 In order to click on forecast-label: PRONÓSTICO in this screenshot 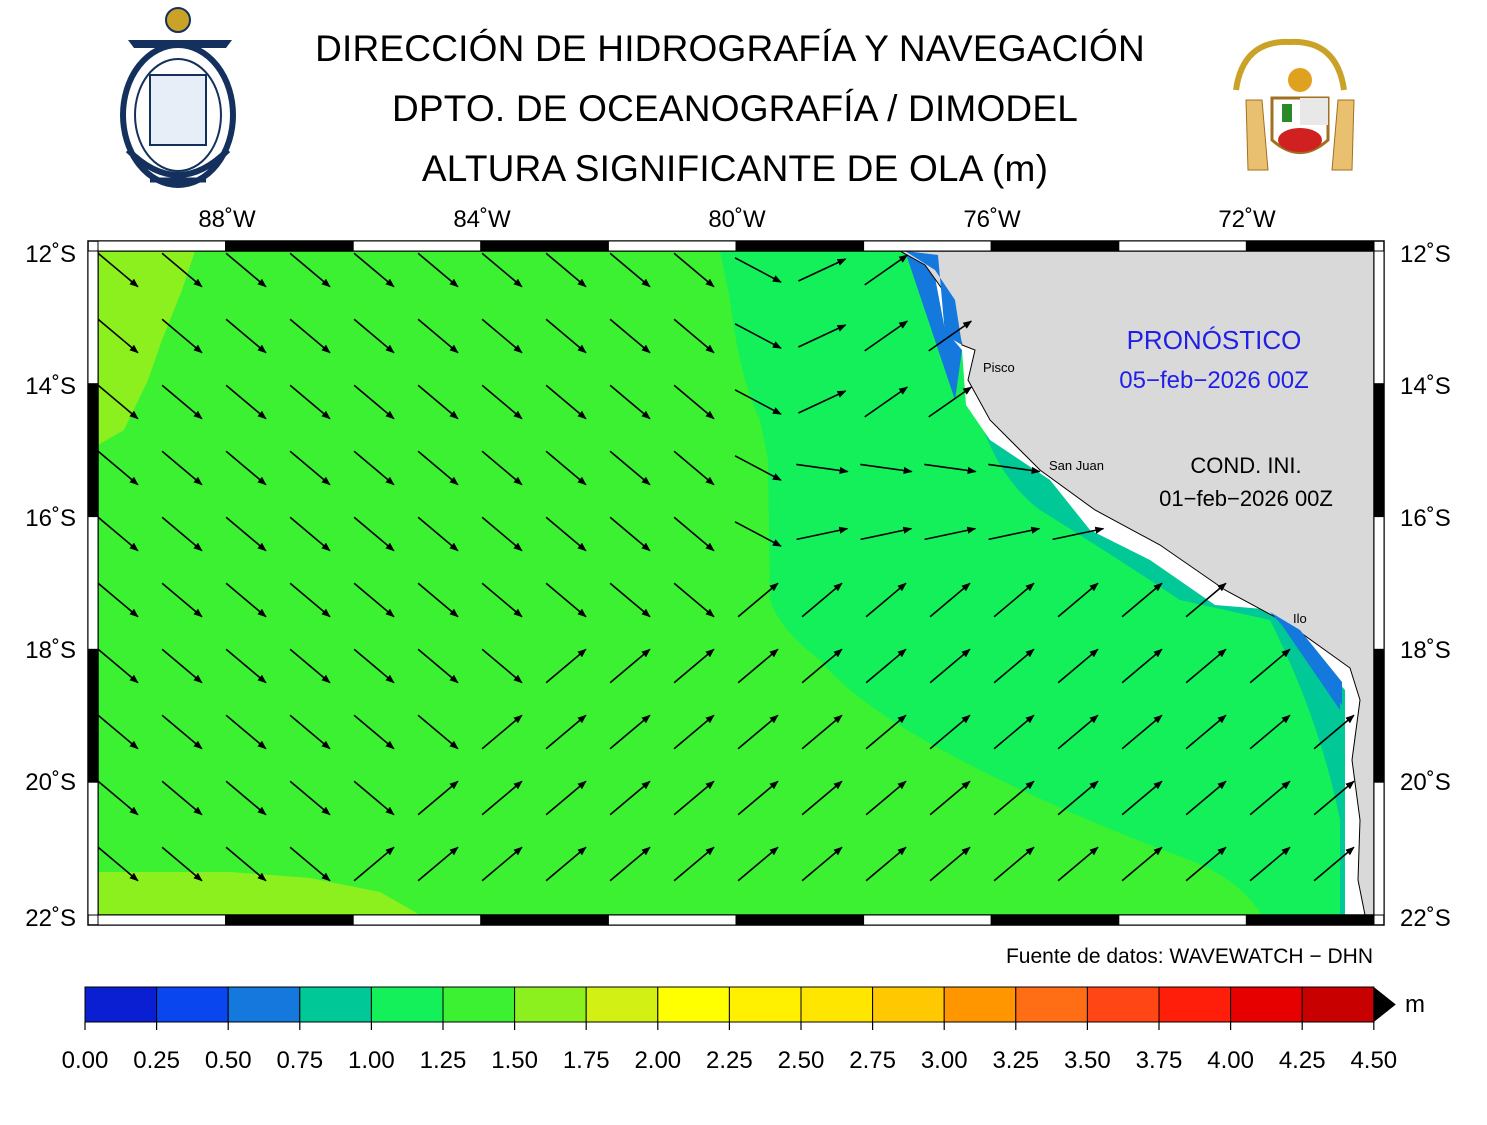, I will do `click(1214, 340)`.